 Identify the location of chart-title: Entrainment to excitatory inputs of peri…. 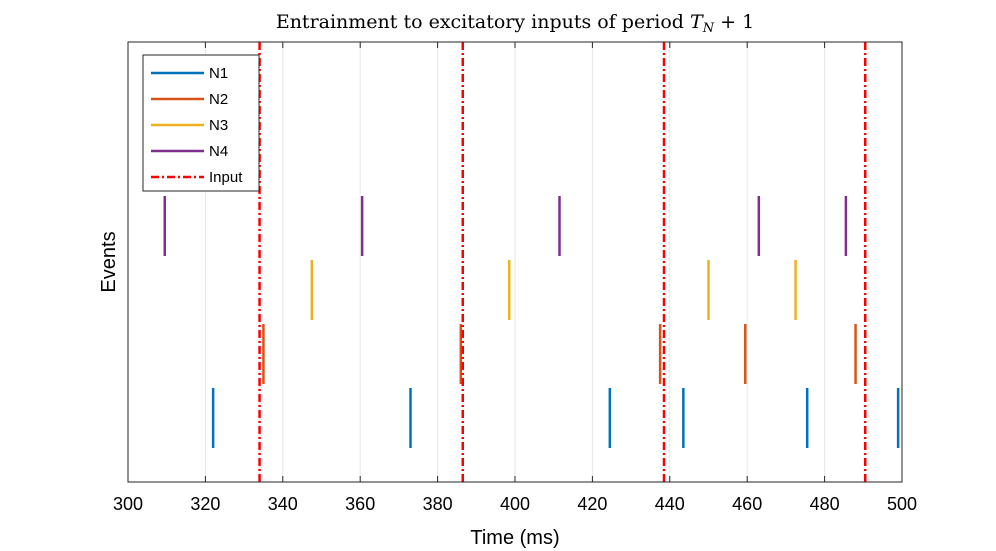
(515, 23).